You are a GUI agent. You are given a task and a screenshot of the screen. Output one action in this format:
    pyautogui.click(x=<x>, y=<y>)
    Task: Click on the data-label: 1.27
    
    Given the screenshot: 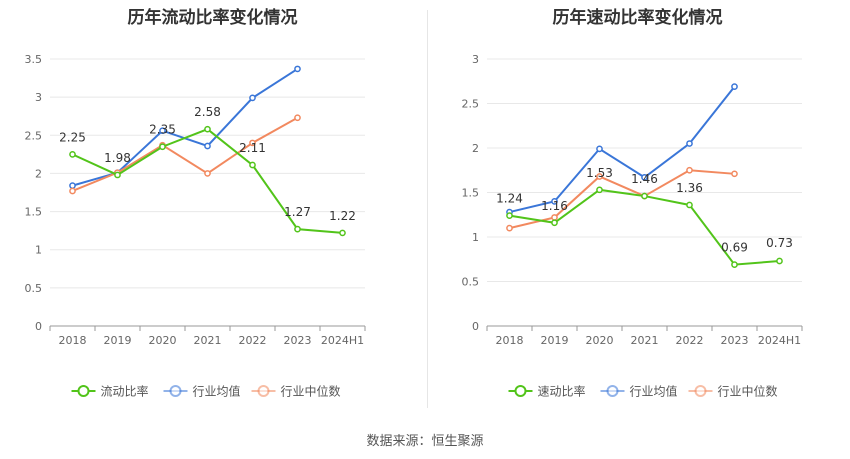 What is the action you would take?
    pyautogui.click(x=297, y=212)
    